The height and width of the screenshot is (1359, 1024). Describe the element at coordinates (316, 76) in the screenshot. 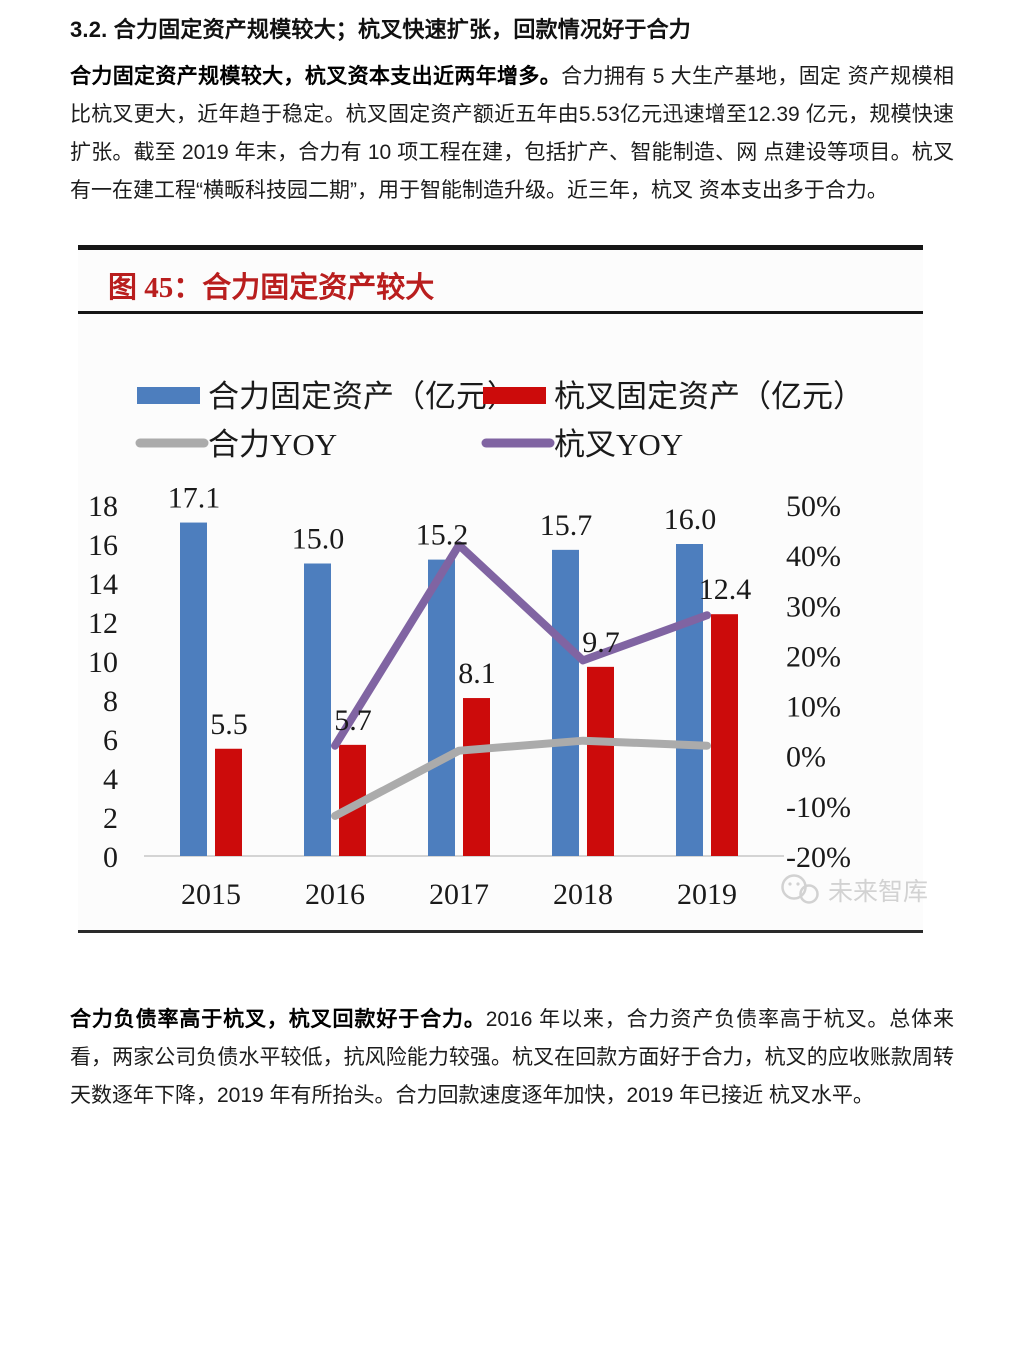

I see `paragraph-1-lead: 合力固定资产规模较大，杭叉资本支出近两年增多。` at that location.